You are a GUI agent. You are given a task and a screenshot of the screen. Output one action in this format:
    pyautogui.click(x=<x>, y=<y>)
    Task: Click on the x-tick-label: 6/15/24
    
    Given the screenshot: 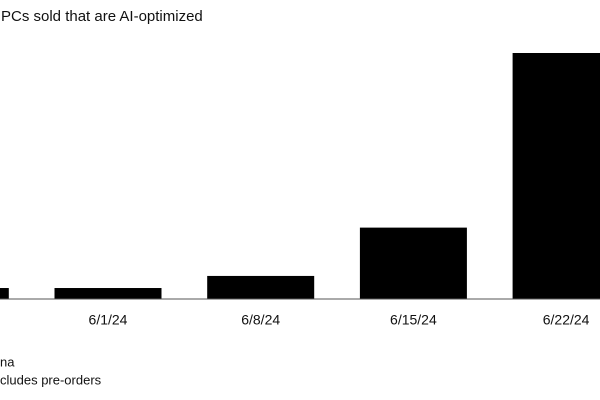 What is the action you would take?
    pyautogui.click(x=413, y=320)
    